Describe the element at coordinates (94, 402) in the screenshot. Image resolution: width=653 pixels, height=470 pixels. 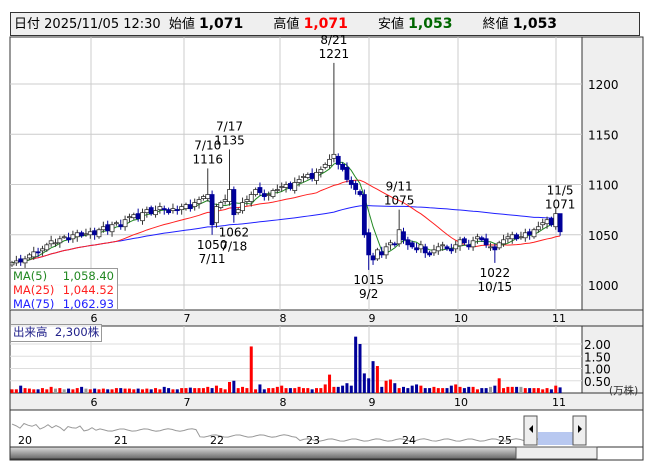
I see `x-tick-label: 6` at that location.